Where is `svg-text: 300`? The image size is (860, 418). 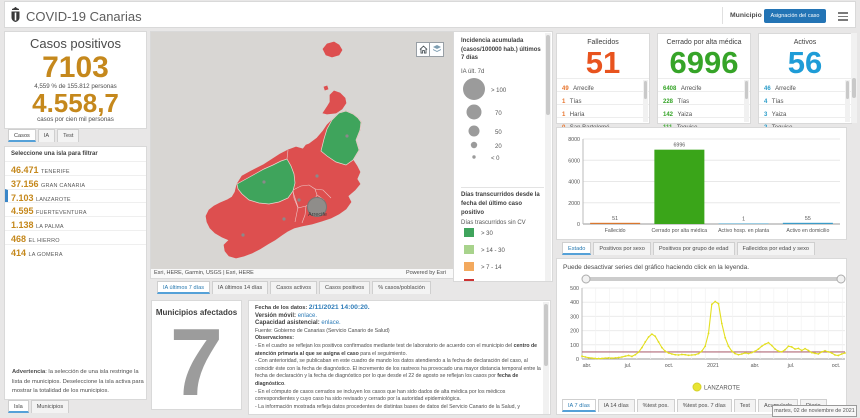
svg-text: 300 is located at coordinates (574, 317).